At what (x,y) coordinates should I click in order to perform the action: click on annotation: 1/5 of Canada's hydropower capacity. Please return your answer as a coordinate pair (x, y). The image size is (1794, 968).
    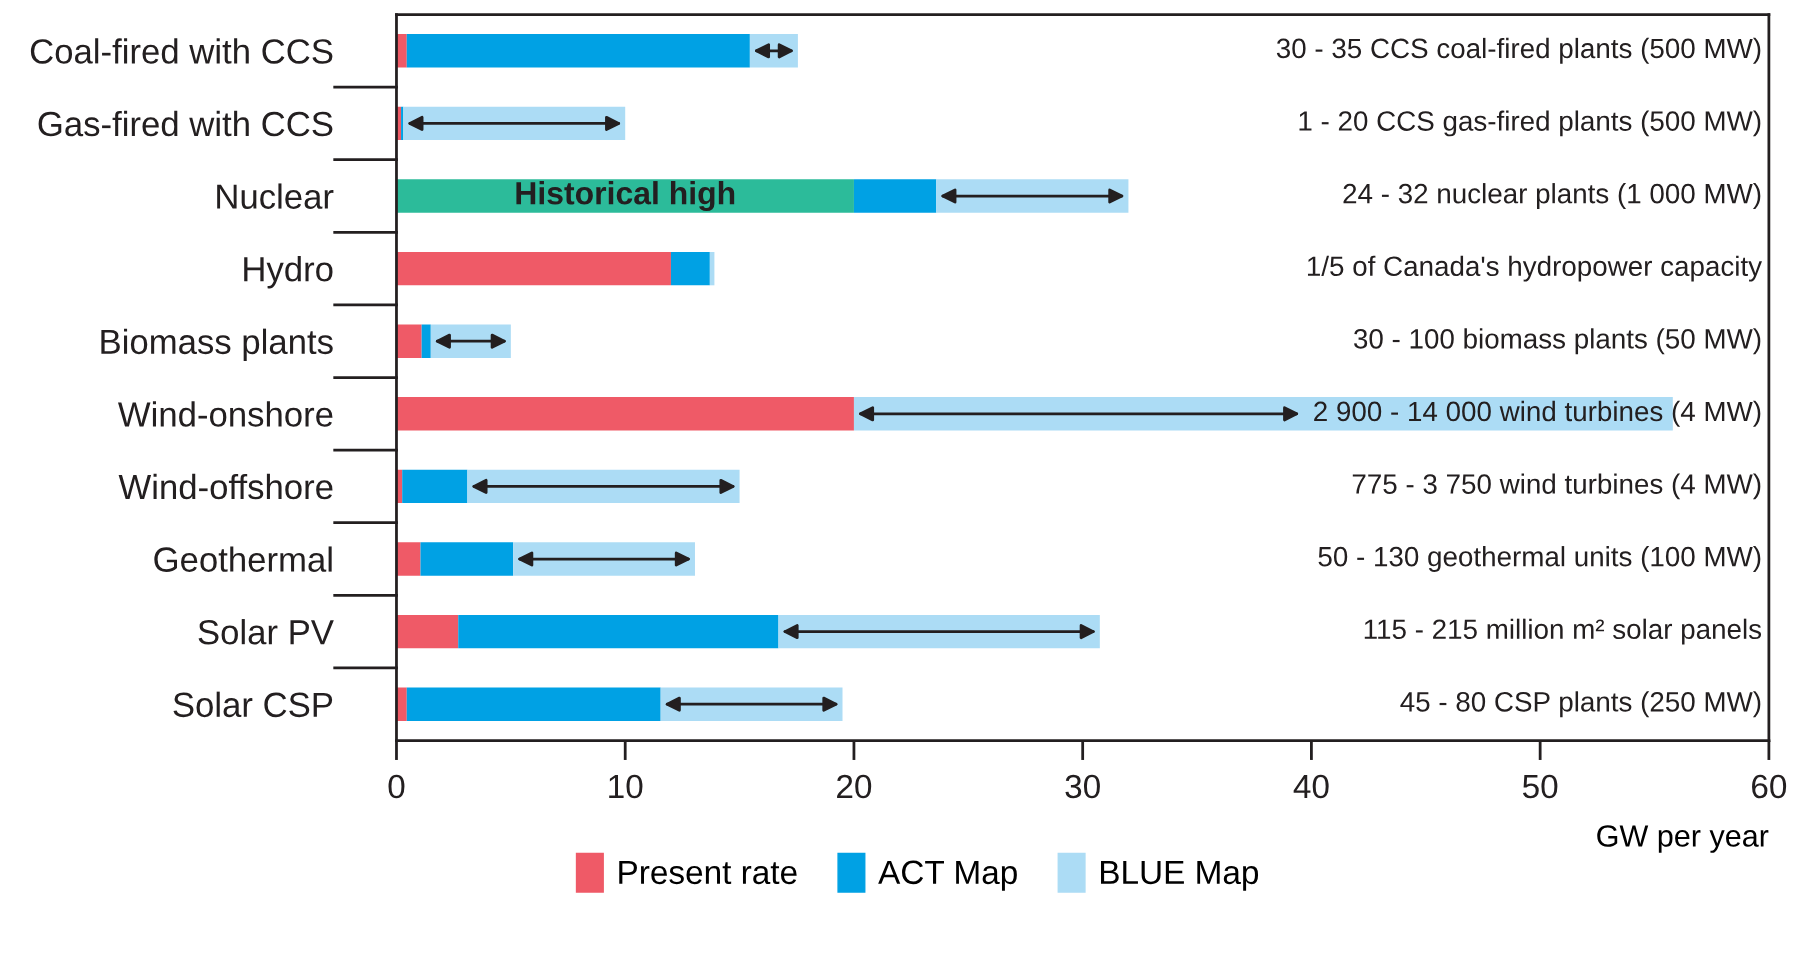
    Looking at the image, I should click on (1534, 268).